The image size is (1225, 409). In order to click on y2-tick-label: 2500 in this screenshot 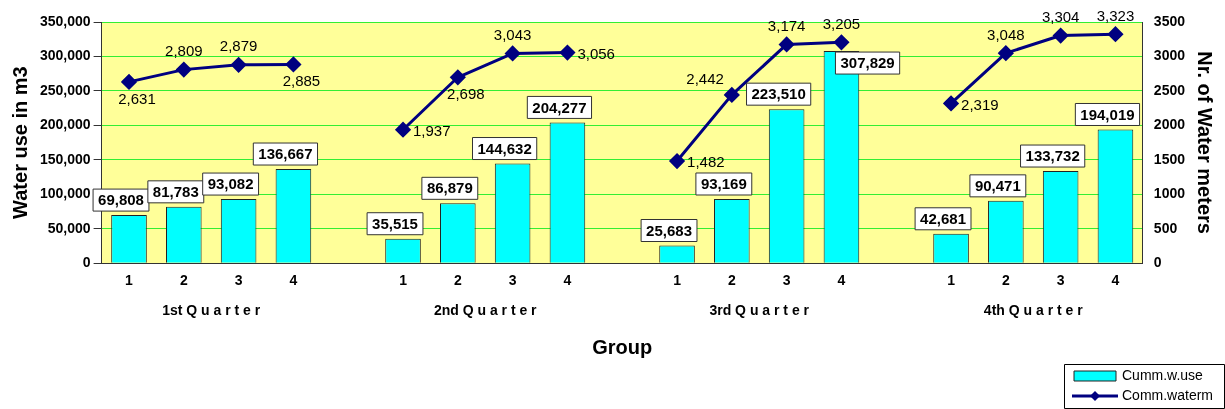, I will do `click(1169, 89)`.